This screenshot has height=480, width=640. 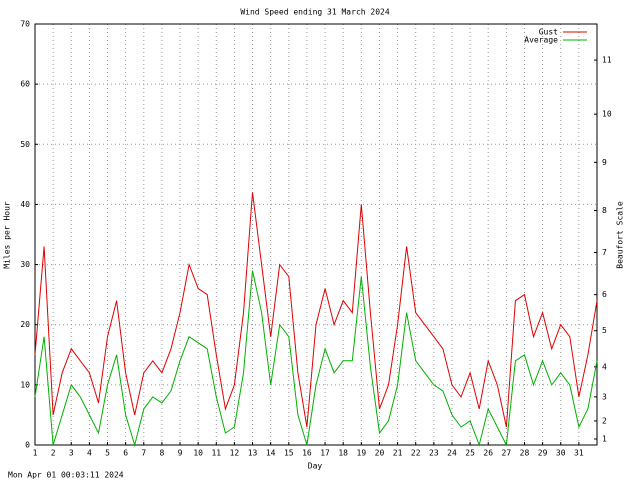 I want to click on y2-tick-label: 10, so click(x=607, y=114).